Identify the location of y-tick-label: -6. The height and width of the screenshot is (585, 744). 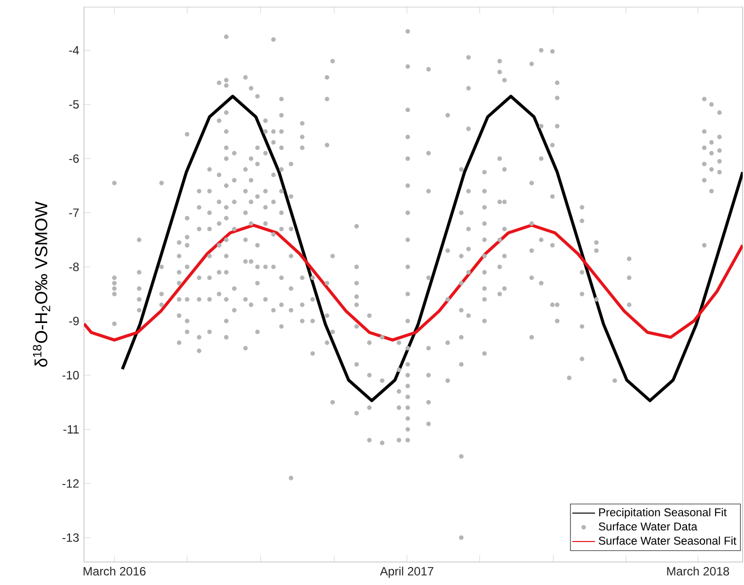
(74, 158).